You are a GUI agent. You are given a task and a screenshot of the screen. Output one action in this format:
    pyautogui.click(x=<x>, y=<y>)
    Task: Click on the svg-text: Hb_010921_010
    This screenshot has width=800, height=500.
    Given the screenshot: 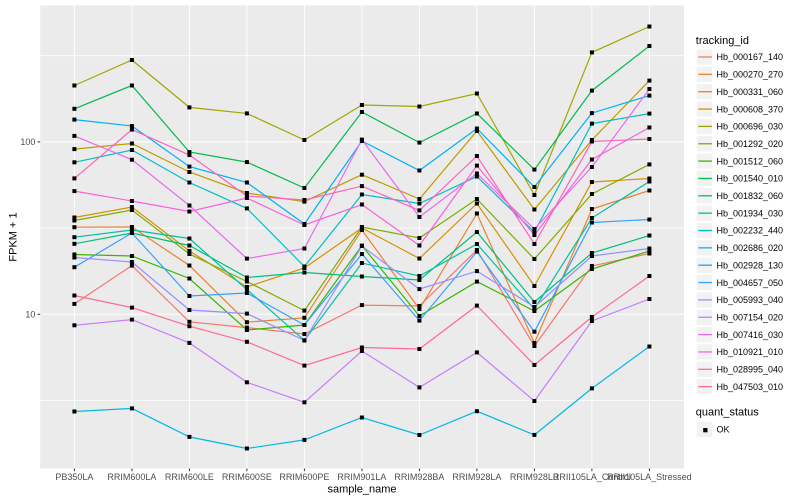 What is the action you would take?
    pyautogui.click(x=750, y=352)
    